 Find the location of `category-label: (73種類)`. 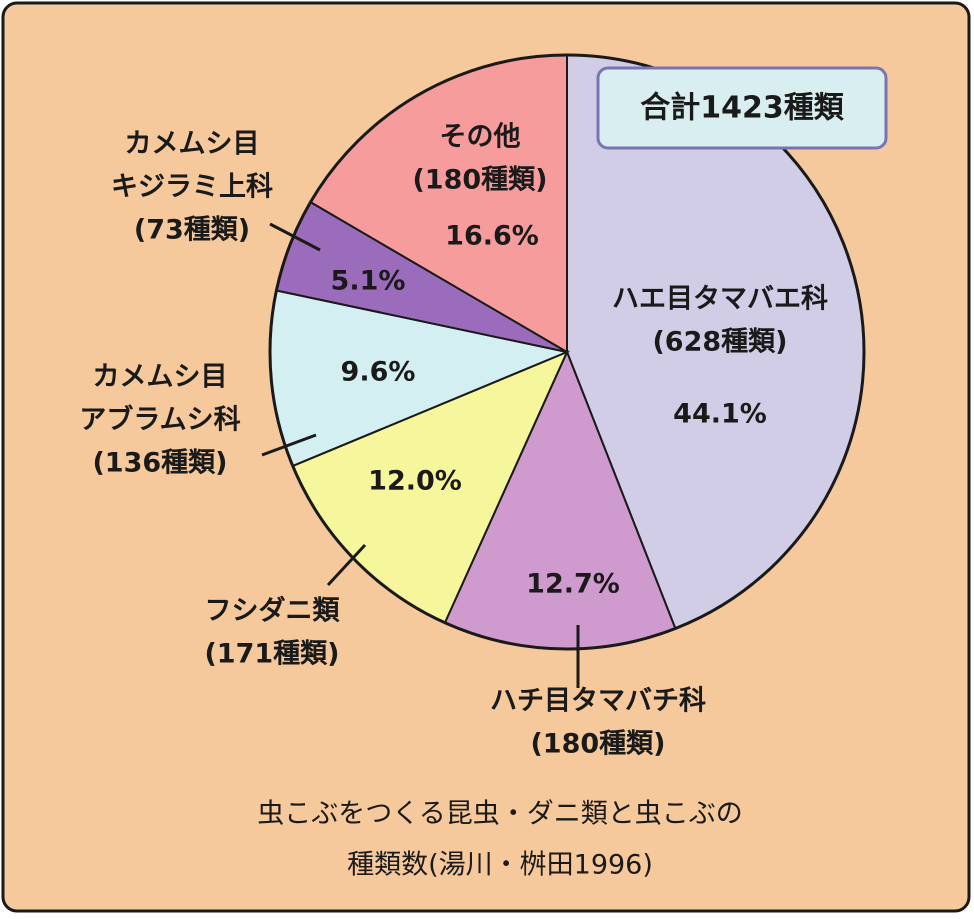

category-label: (73種類) is located at coordinates (192, 230).